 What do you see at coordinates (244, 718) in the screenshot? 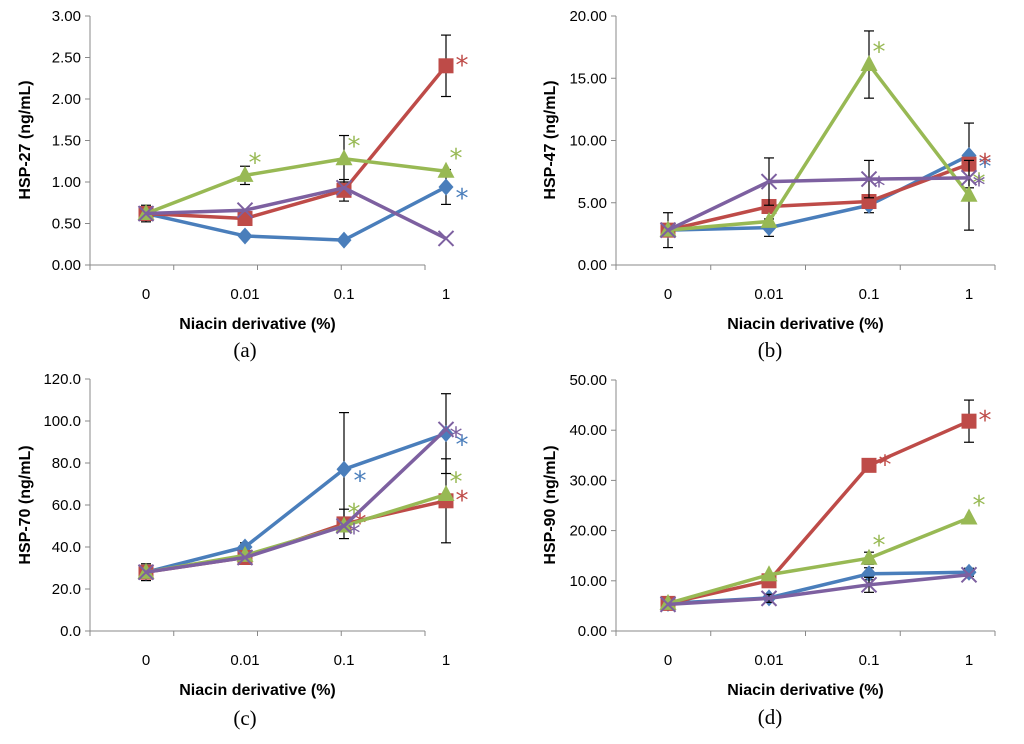
I see `panel-label: (c)` at bounding box center [244, 718].